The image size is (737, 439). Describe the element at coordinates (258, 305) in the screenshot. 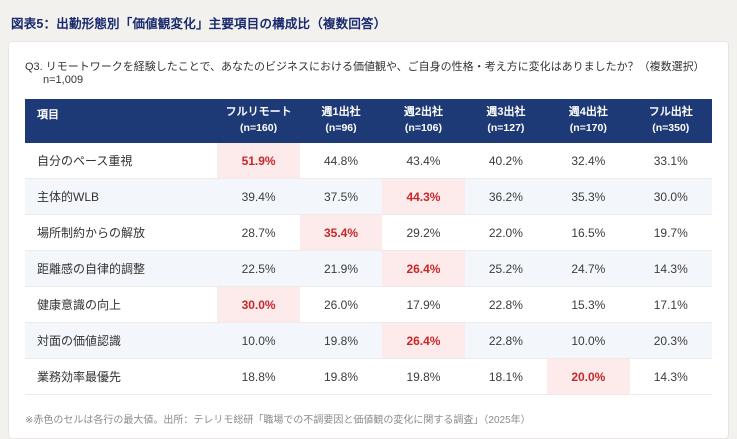

I see `max-value-cell: 30.0%` at that location.